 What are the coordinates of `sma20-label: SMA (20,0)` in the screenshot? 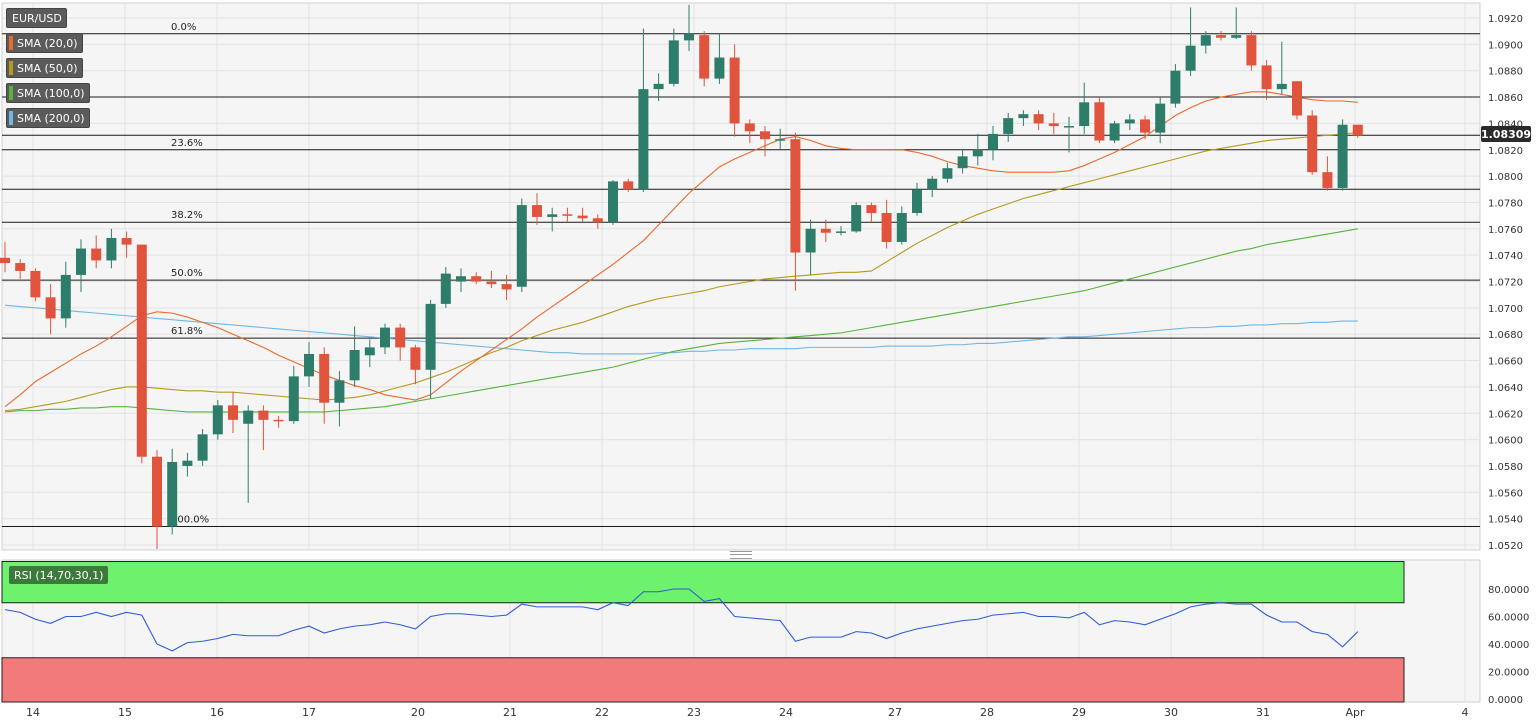 It's located at (47, 43).